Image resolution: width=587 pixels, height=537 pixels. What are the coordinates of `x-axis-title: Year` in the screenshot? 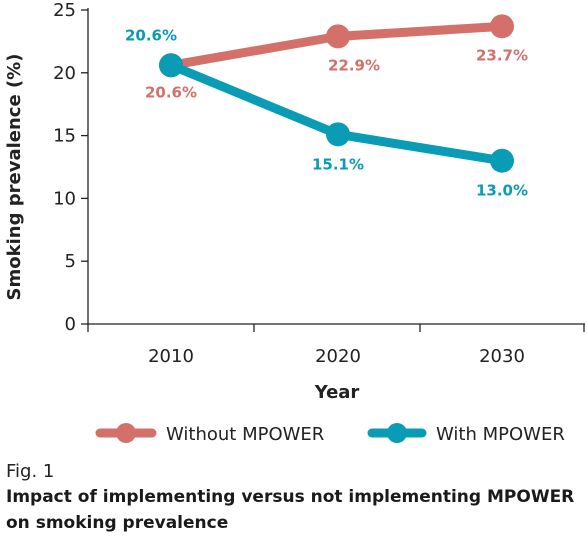 It's located at (337, 392).